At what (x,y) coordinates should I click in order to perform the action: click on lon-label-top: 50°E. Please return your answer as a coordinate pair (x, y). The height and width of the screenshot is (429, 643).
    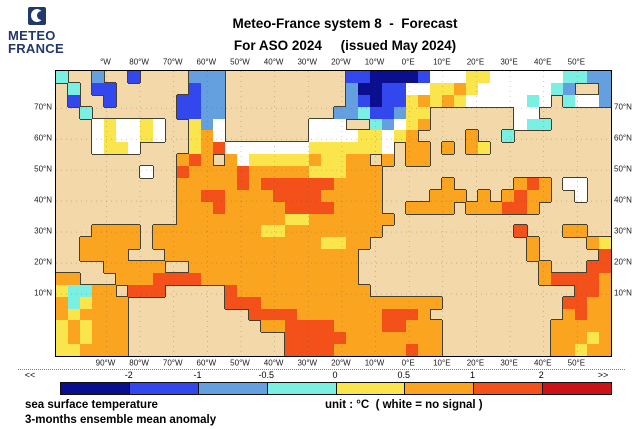
    Looking at the image, I should click on (576, 62).